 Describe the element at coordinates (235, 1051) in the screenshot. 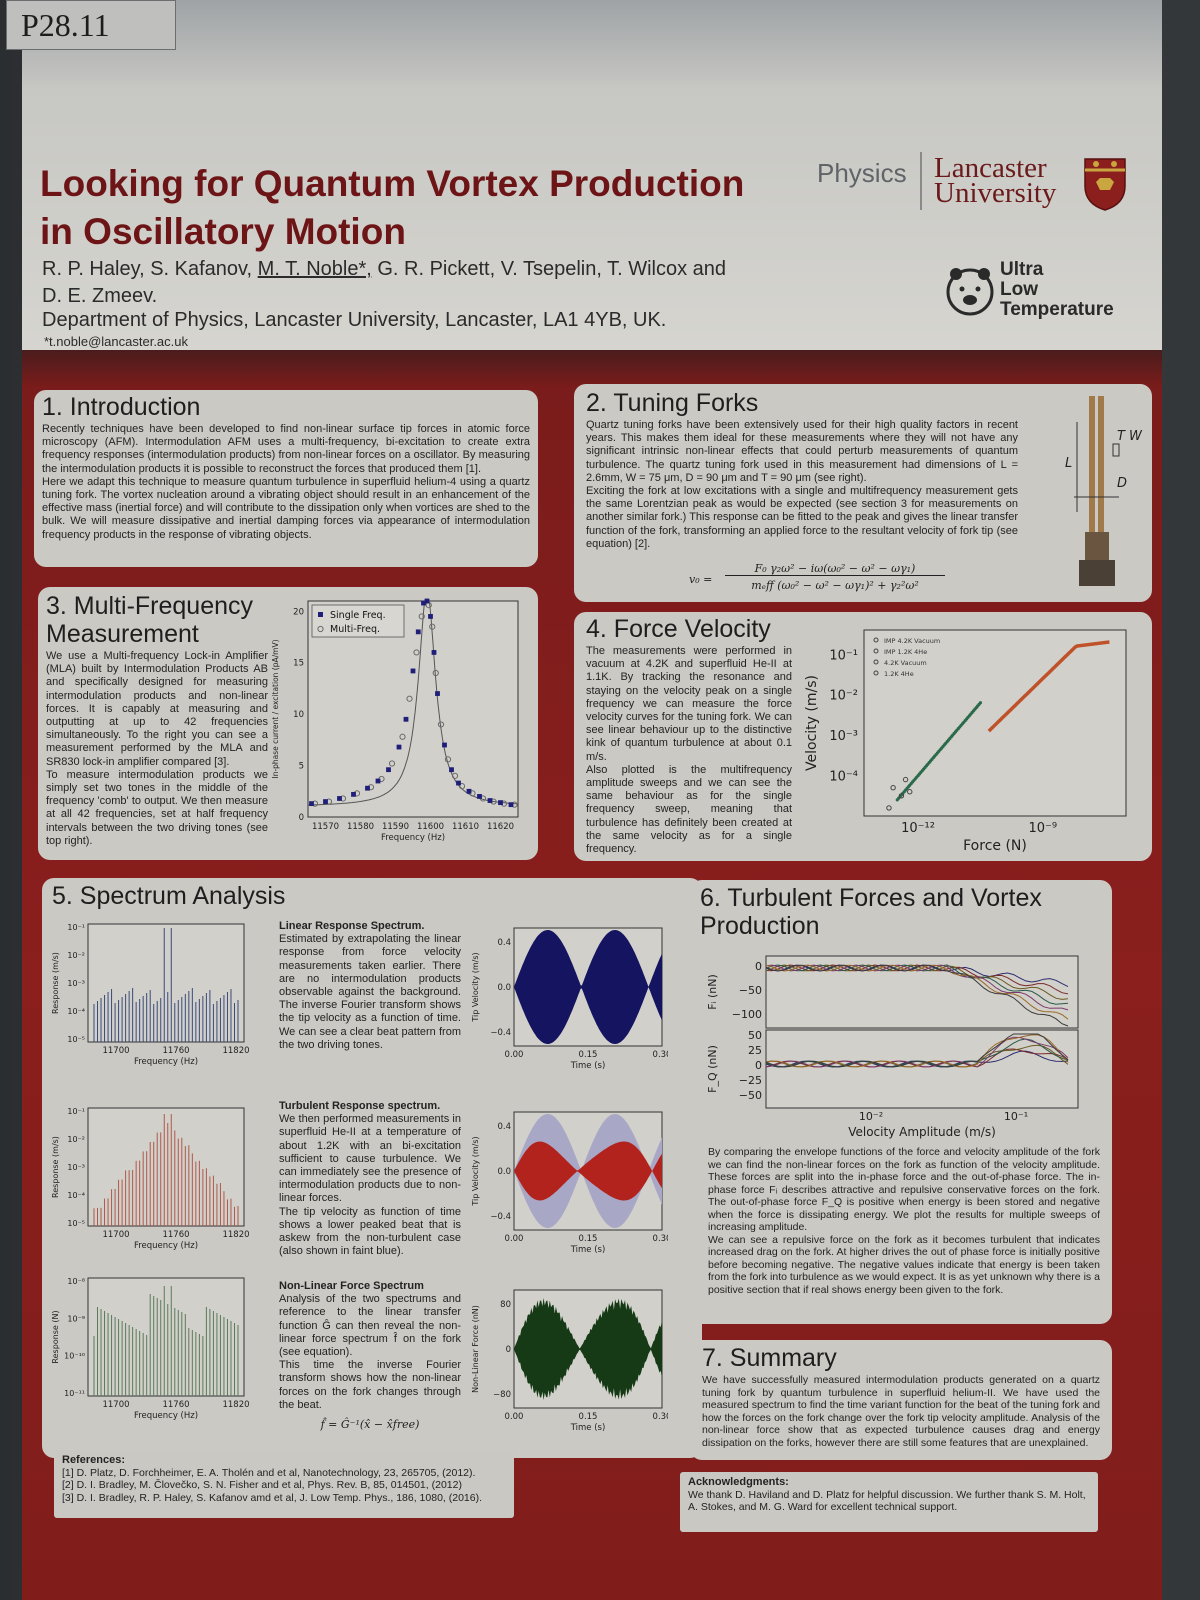

I see `x-tick-label: 11820` at that location.